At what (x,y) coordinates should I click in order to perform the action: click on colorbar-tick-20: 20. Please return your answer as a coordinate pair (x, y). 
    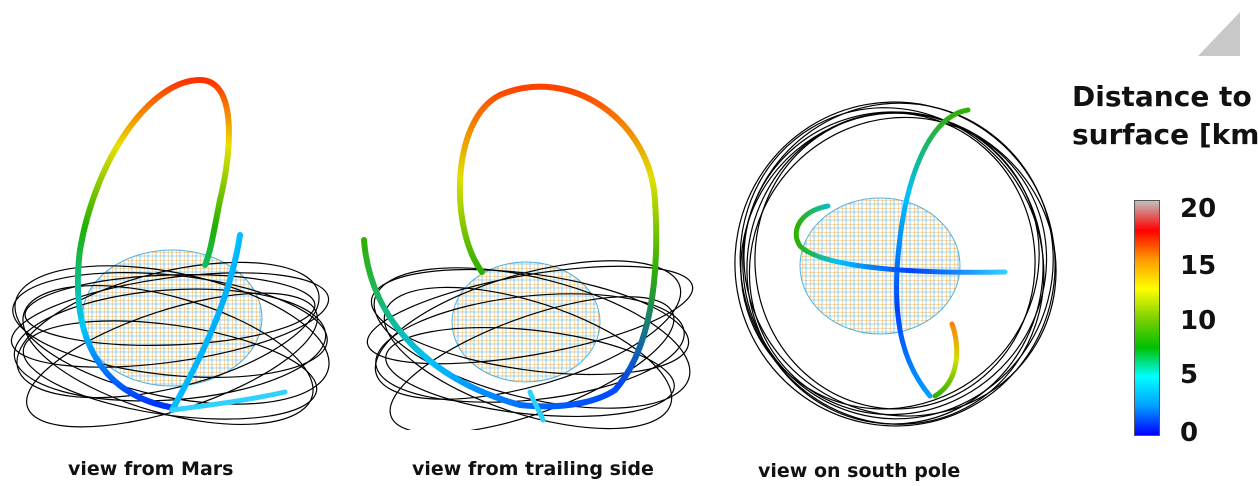
    Looking at the image, I should click on (1198, 209).